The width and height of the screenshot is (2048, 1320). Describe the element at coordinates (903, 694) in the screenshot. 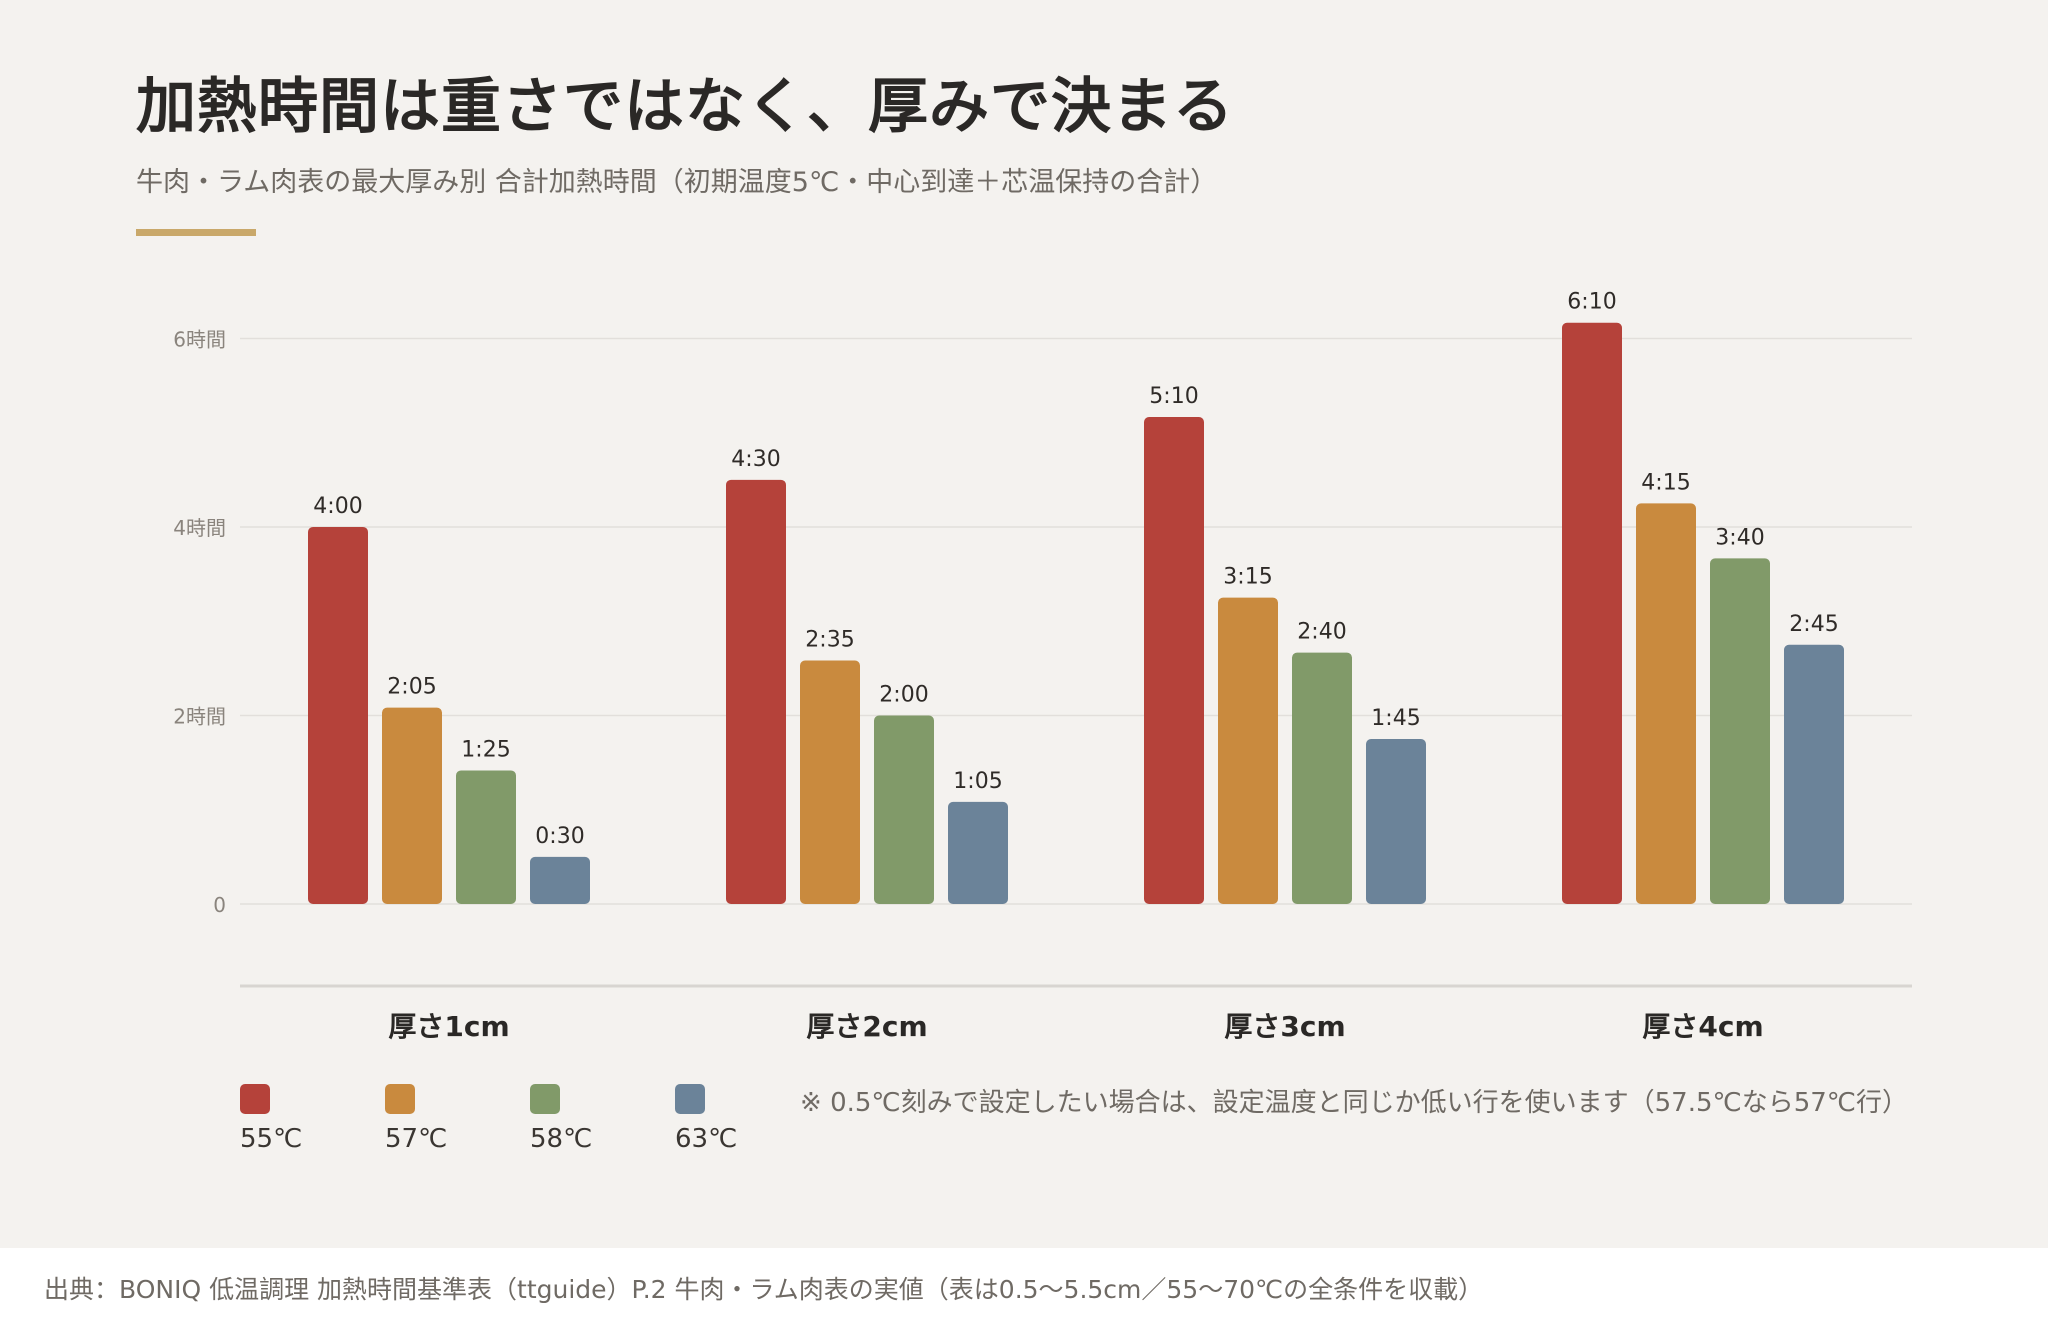

I see `data-label: 2:00` at that location.